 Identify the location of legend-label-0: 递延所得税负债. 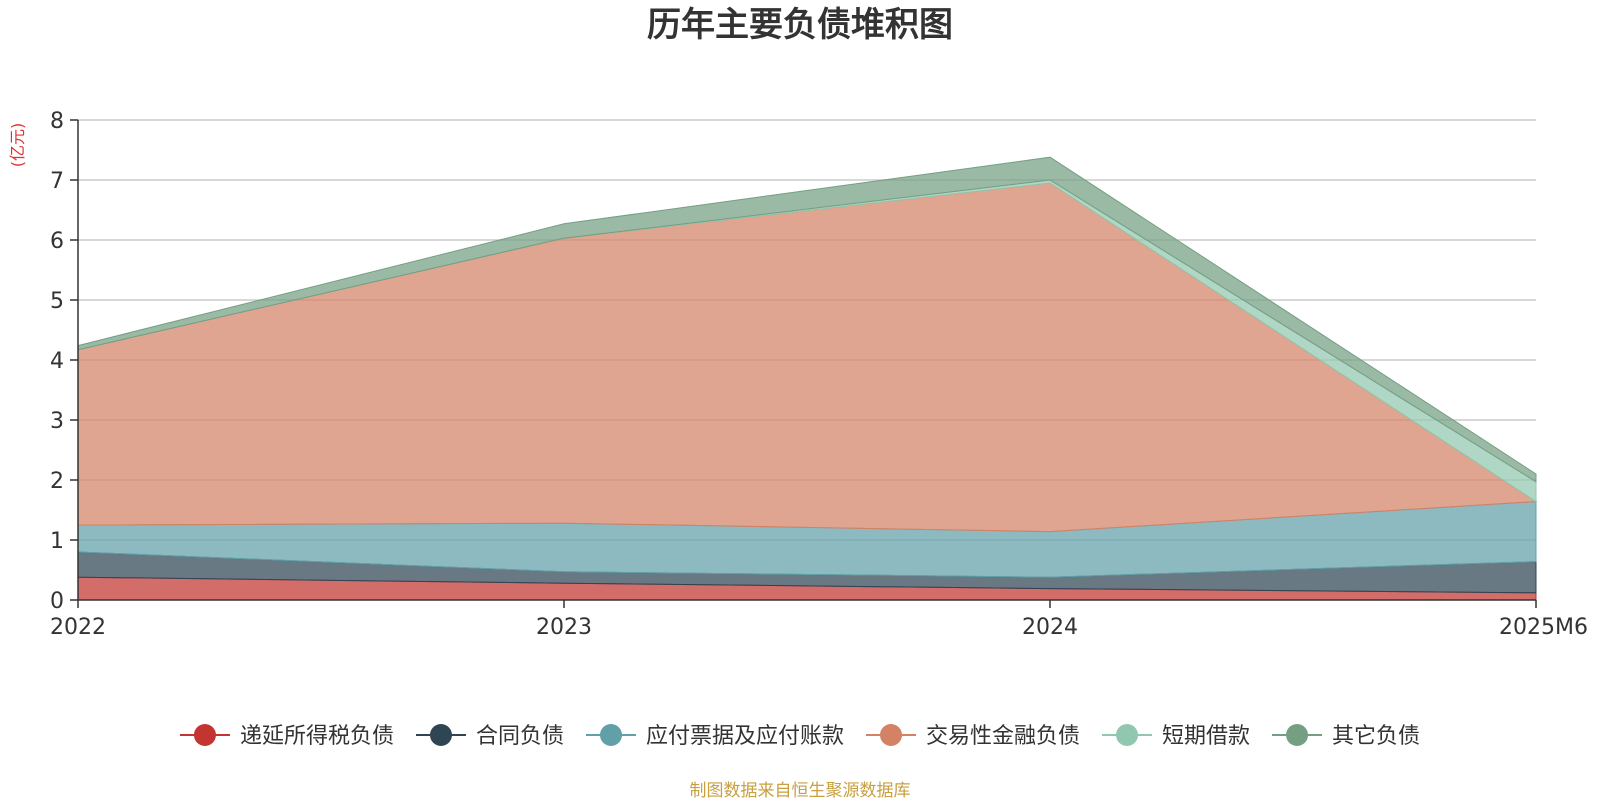
(317, 736).